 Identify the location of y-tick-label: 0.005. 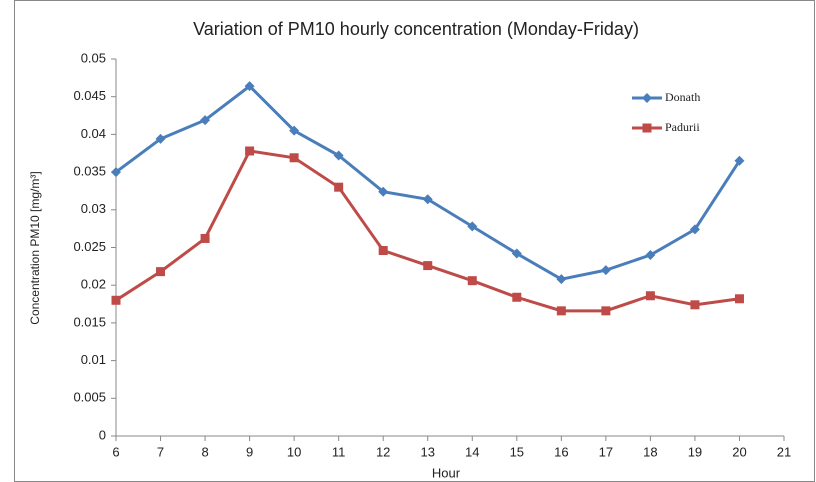
(89, 397).